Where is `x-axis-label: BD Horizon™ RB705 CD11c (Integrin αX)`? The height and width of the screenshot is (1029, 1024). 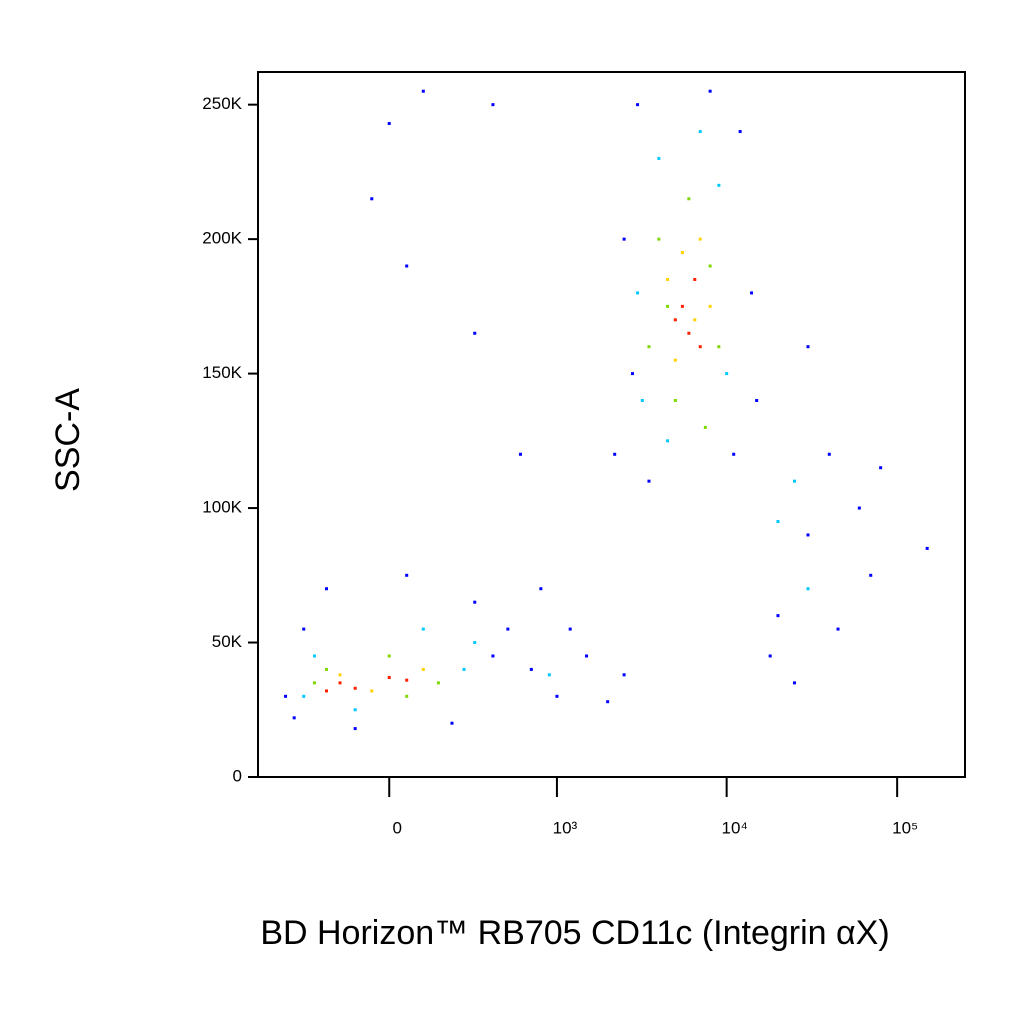
x-axis-label: BD Horizon™ RB705 CD11c (Integrin αX) is located at coordinates (574, 933).